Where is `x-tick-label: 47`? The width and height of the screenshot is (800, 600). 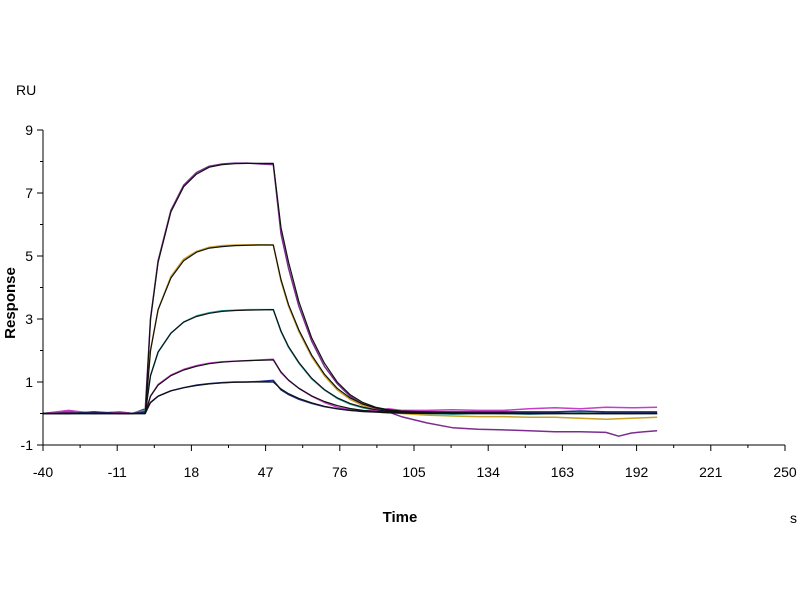
x-tick-label: 47 is located at coordinates (266, 472).